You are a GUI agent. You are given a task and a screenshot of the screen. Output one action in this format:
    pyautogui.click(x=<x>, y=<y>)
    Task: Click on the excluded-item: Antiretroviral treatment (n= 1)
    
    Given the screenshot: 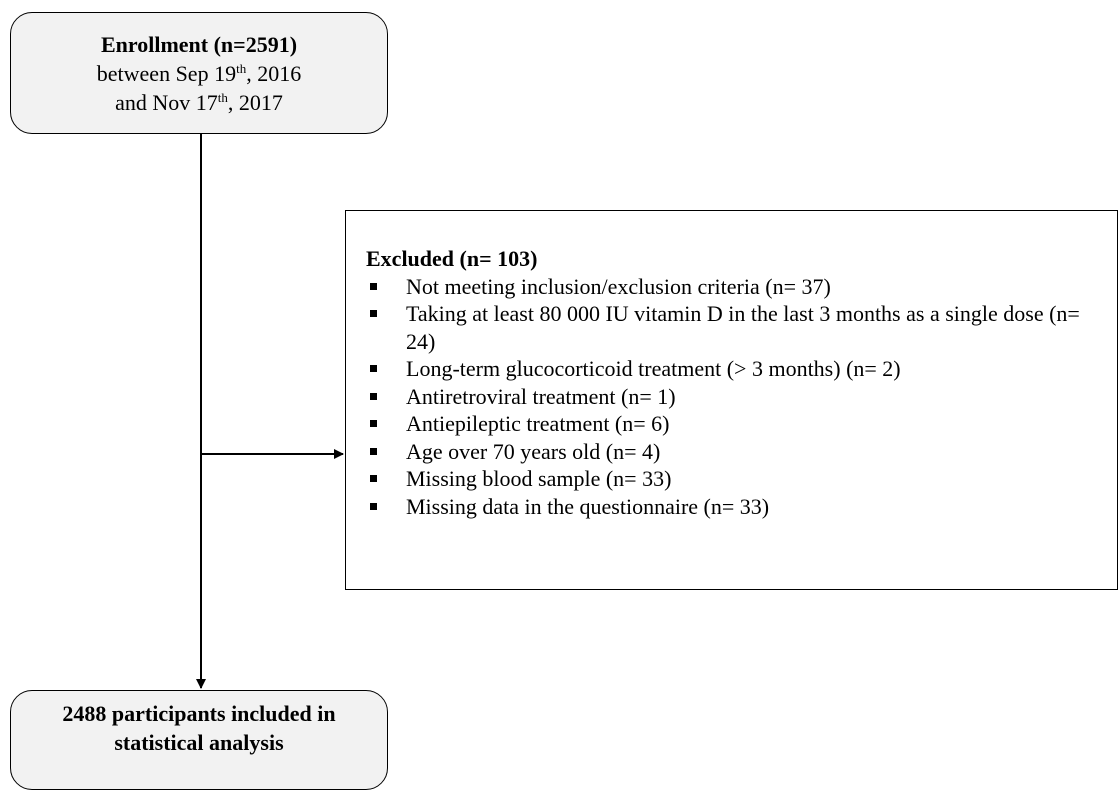 What is the action you would take?
    pyautogui.click(x=741, y=397)
    